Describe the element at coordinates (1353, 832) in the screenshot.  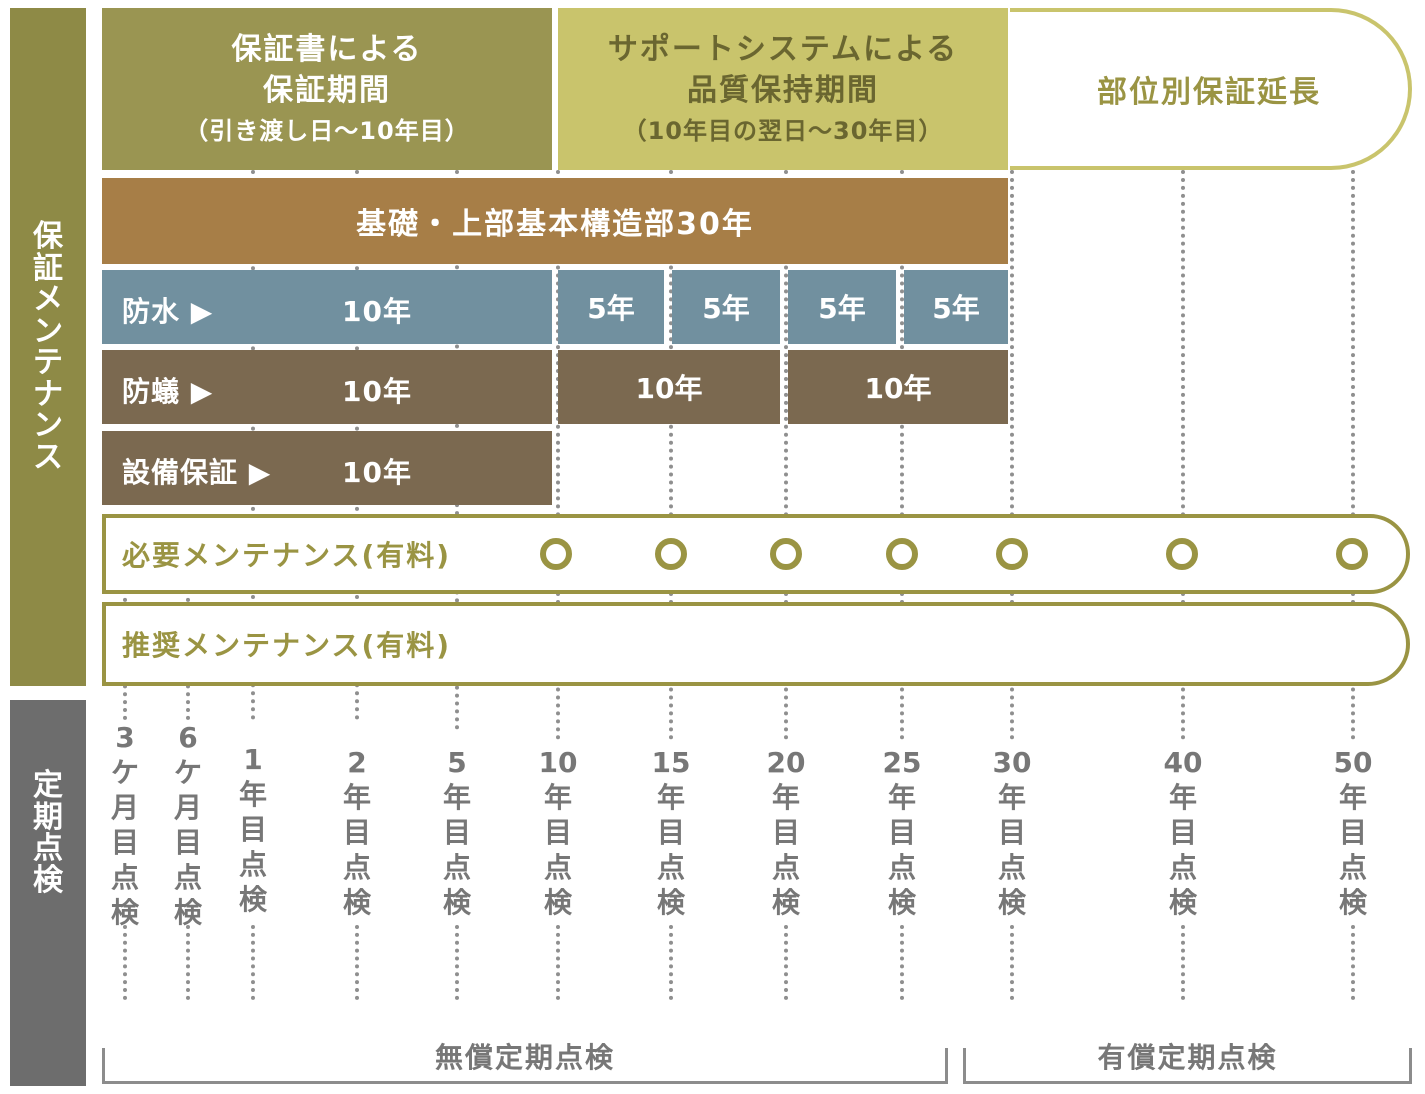
I see `inspection-50-year: 50 年目点検` at that location.